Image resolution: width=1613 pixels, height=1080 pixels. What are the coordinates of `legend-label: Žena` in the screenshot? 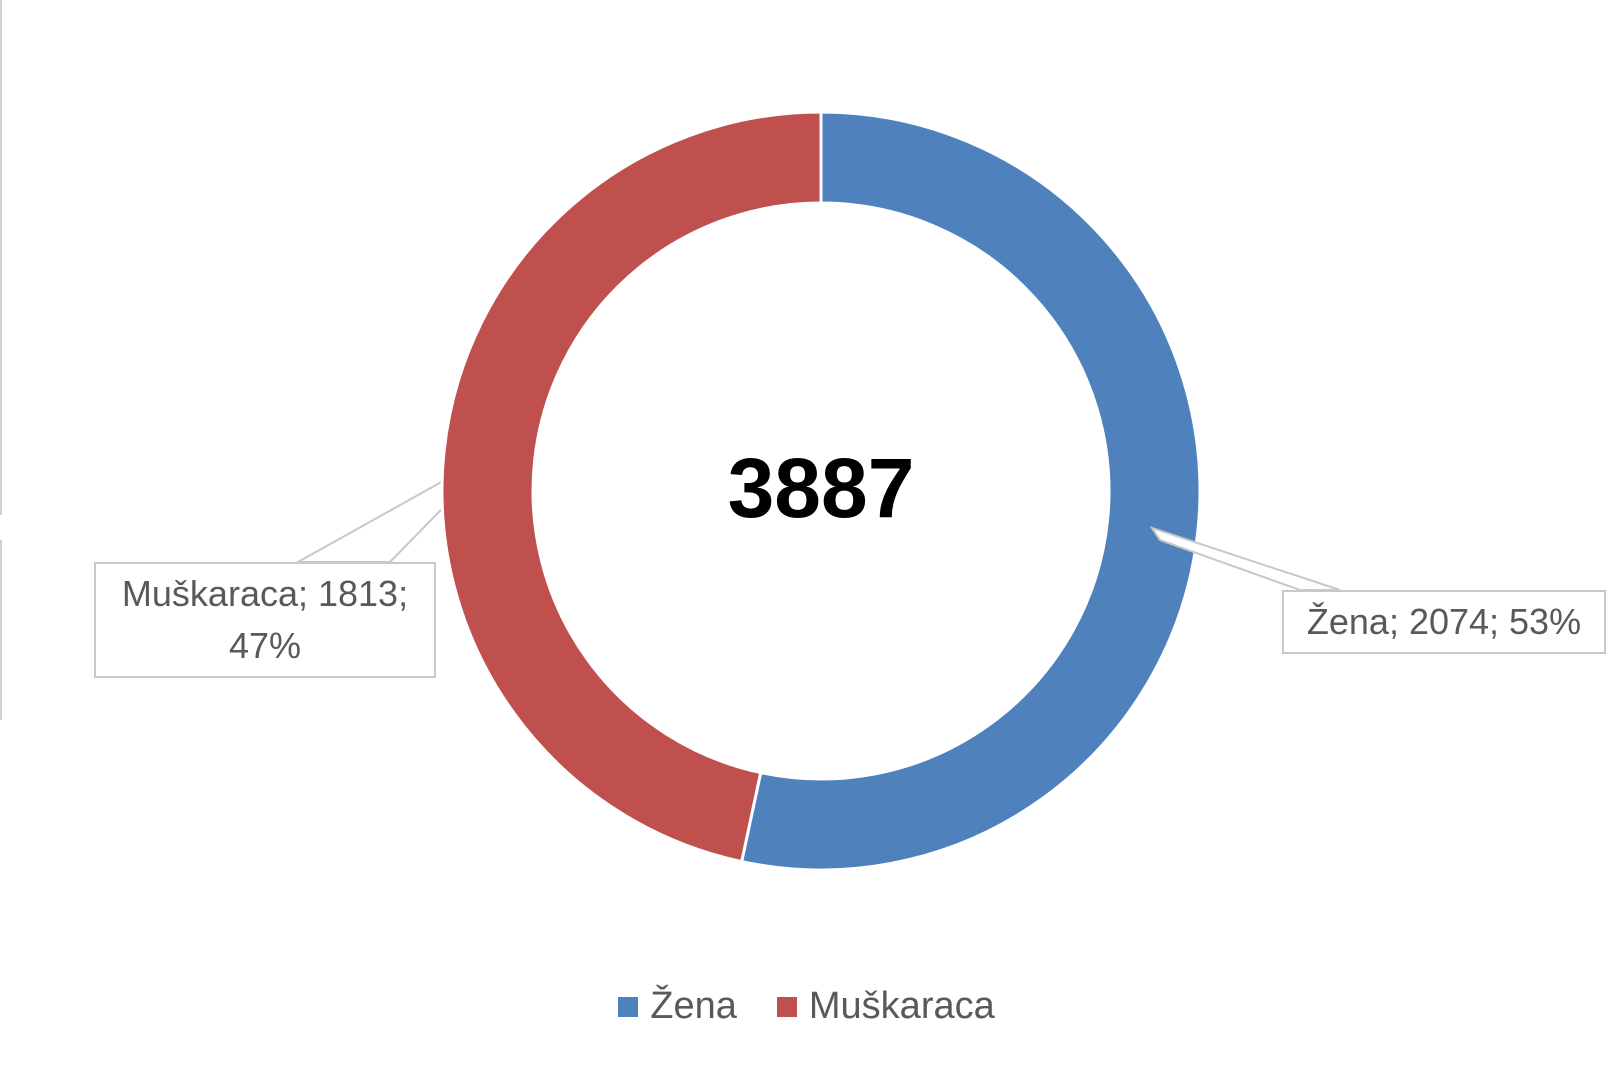 It's located at (693, 1006).